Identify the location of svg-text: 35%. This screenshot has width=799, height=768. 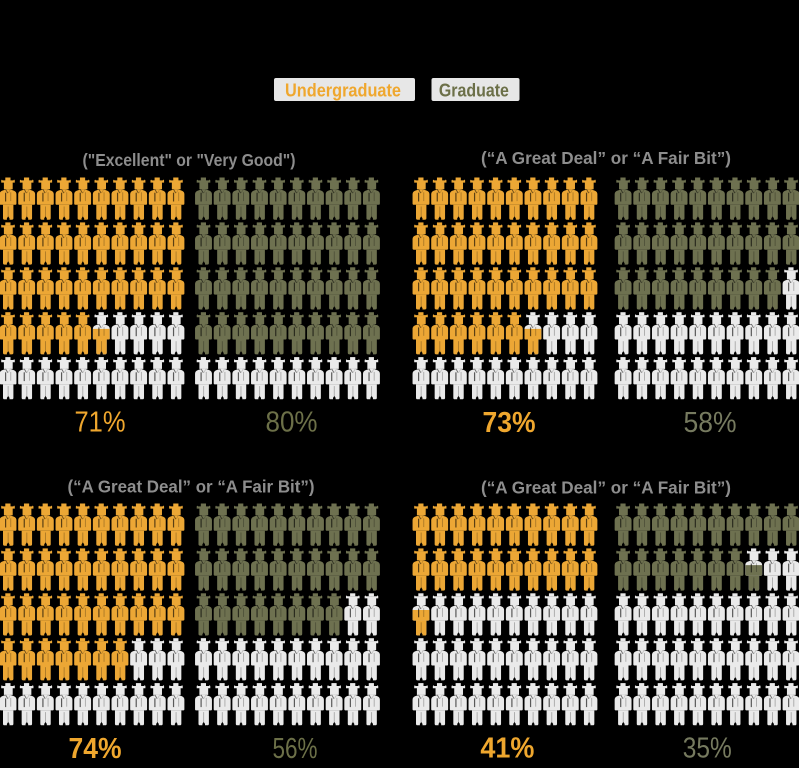
(707, 748).